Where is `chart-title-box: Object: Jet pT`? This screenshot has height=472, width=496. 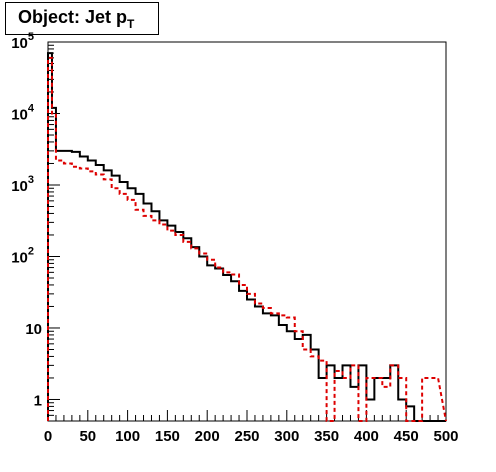 chart-title-box: Object: Jet pT is located at coordinates (82, 18).